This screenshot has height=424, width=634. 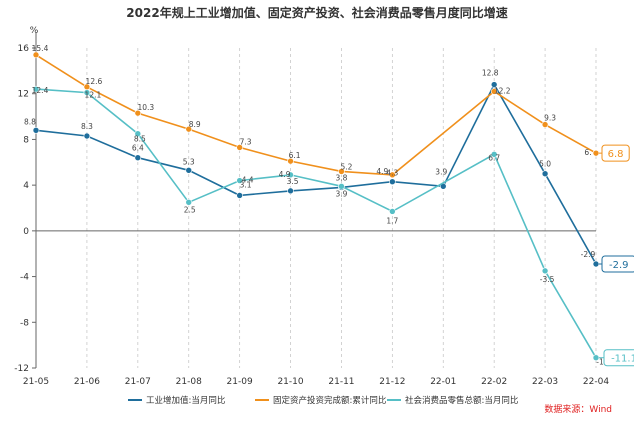 What do you see at coordinates (26, 140) in the screenshot?
I see `y-tick-label-8: 8` at bounding box center [26, 140].